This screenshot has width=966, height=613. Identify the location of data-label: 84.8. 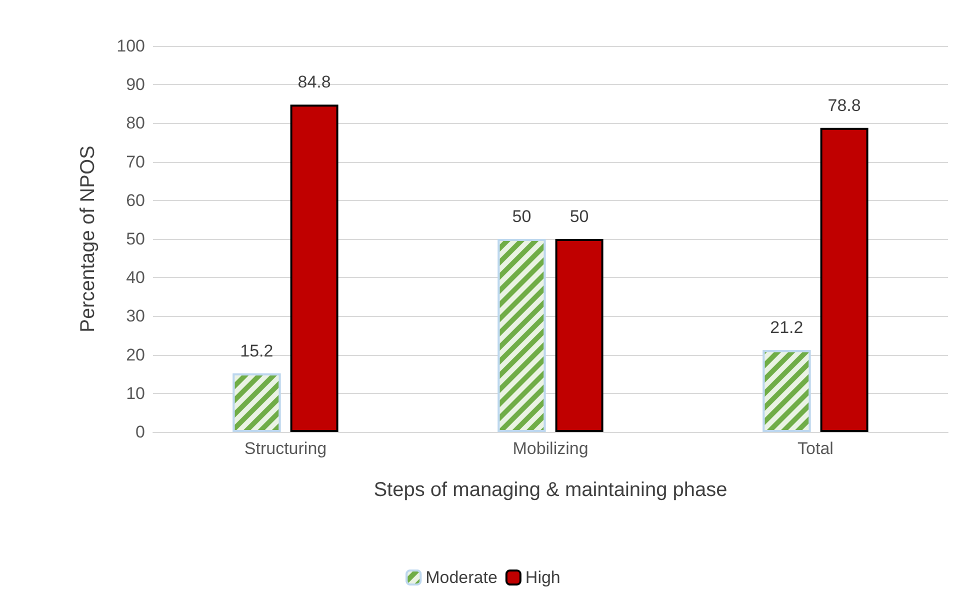
(314, 82).